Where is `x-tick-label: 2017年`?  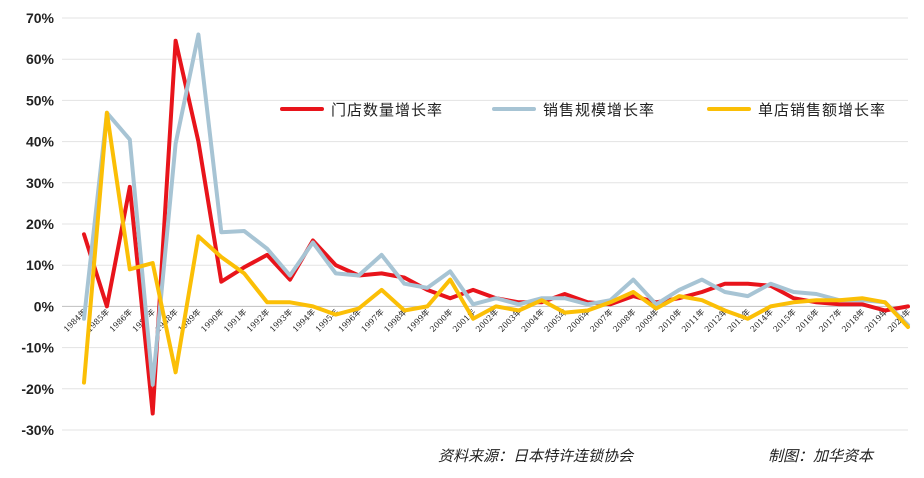 x-tick-label: 2017年 is located at coordinates (830, 320).